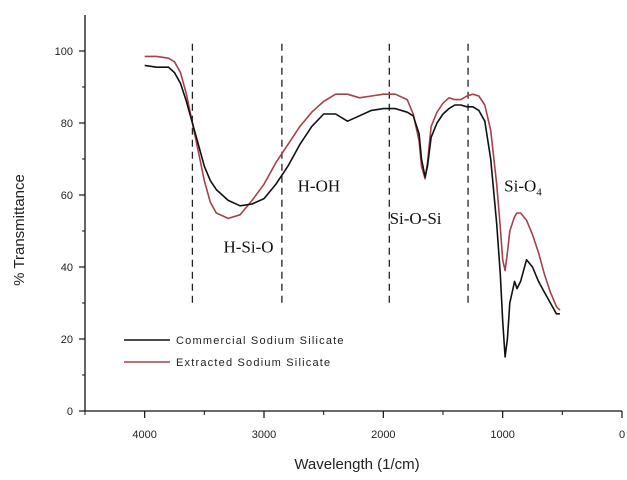  Describe the element at coordinates (260, 341) in the screenshot. I see `legend-label: Commercial Sodium Silicate` at that location.